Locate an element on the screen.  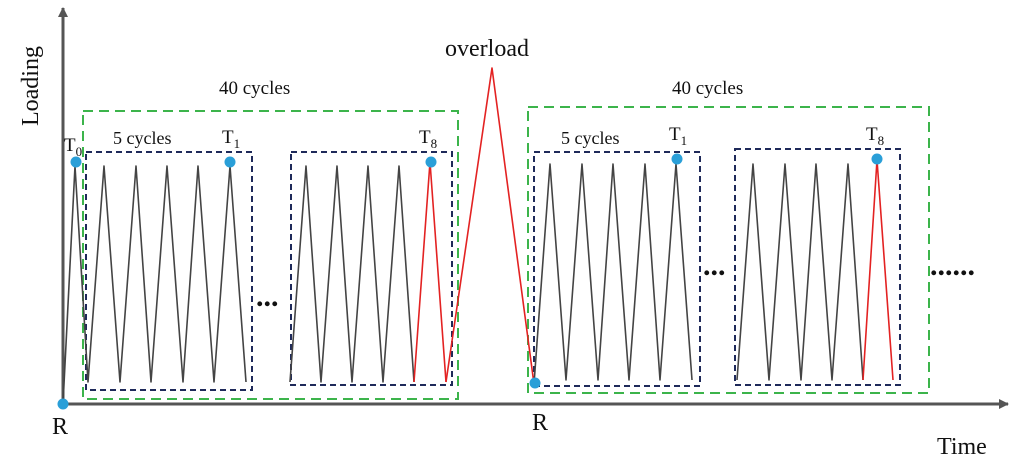
y-axis-label: Loading is located at coordinates (31, 86).